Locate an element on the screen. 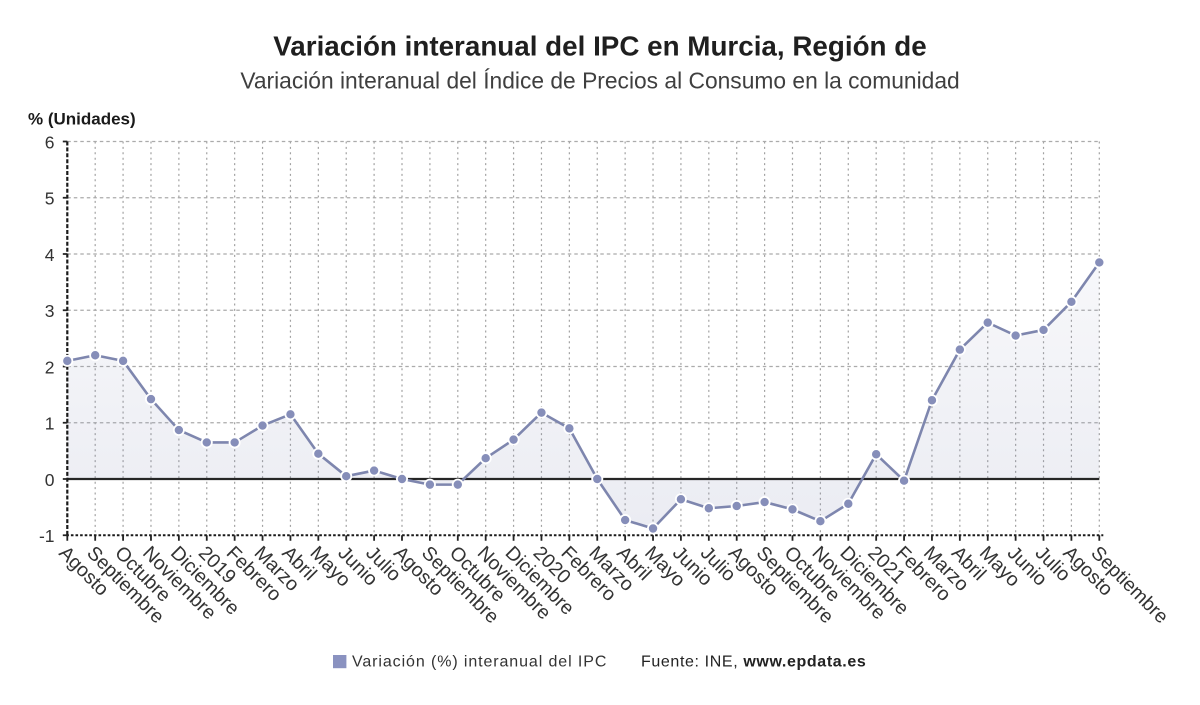  svg-text: 2 is located at coordinates (50, 367).